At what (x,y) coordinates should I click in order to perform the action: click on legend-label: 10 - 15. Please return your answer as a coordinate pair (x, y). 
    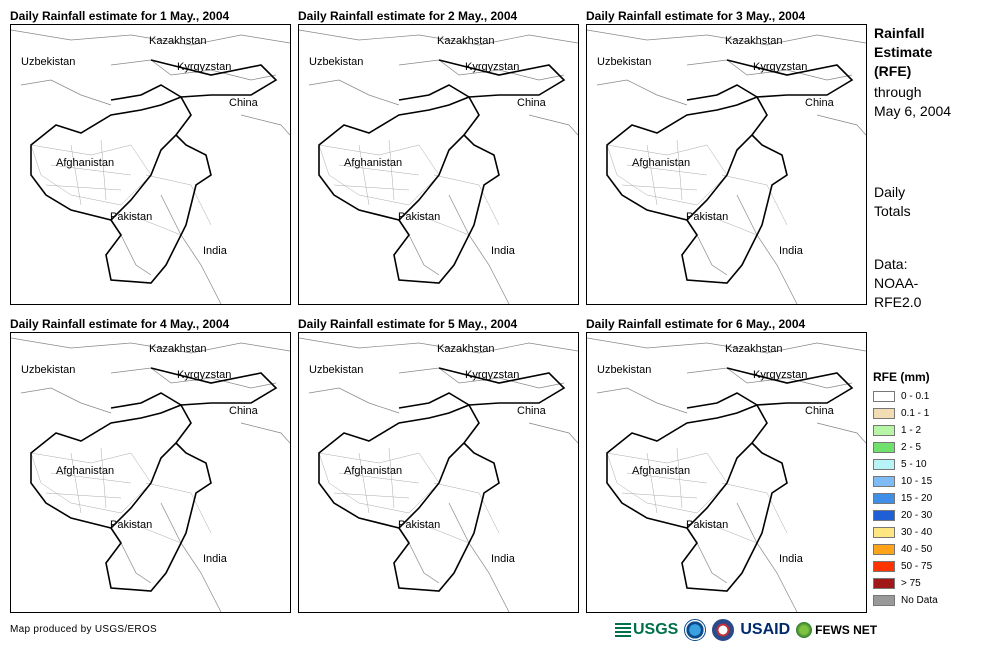
    Looking at the image, I should click on (917, 481).